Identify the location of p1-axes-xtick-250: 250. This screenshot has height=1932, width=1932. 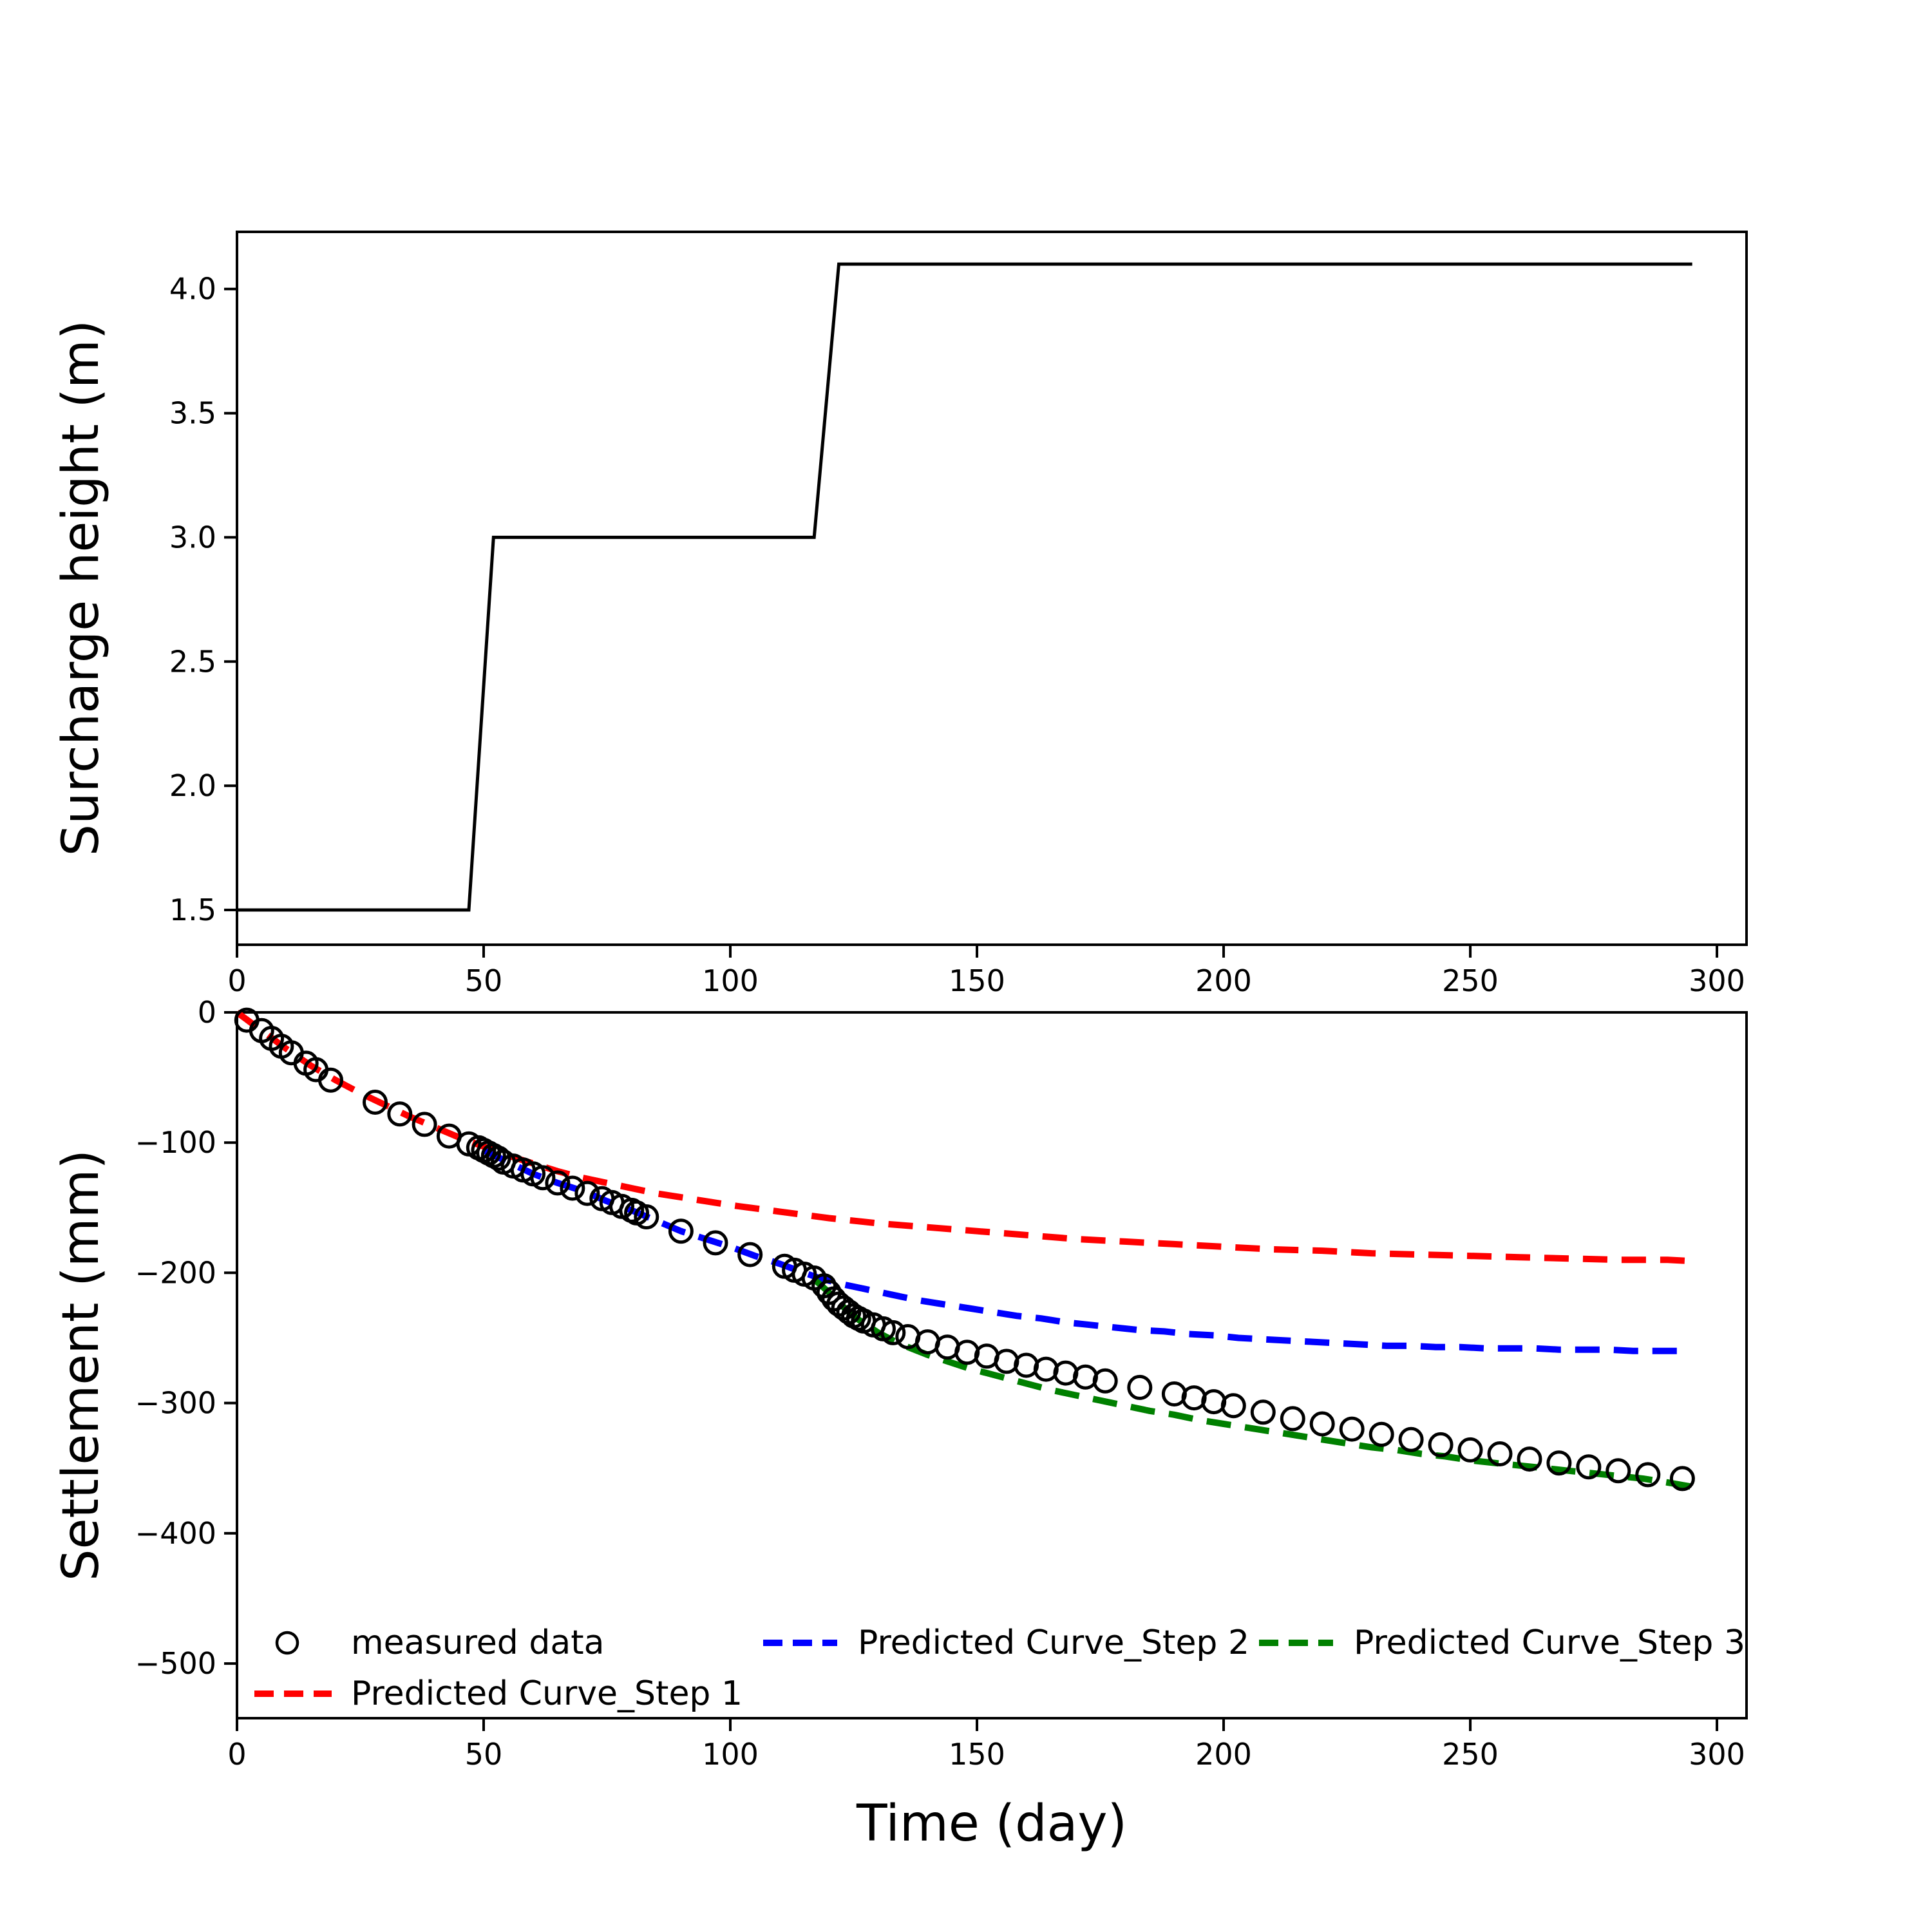
(1471, 980).